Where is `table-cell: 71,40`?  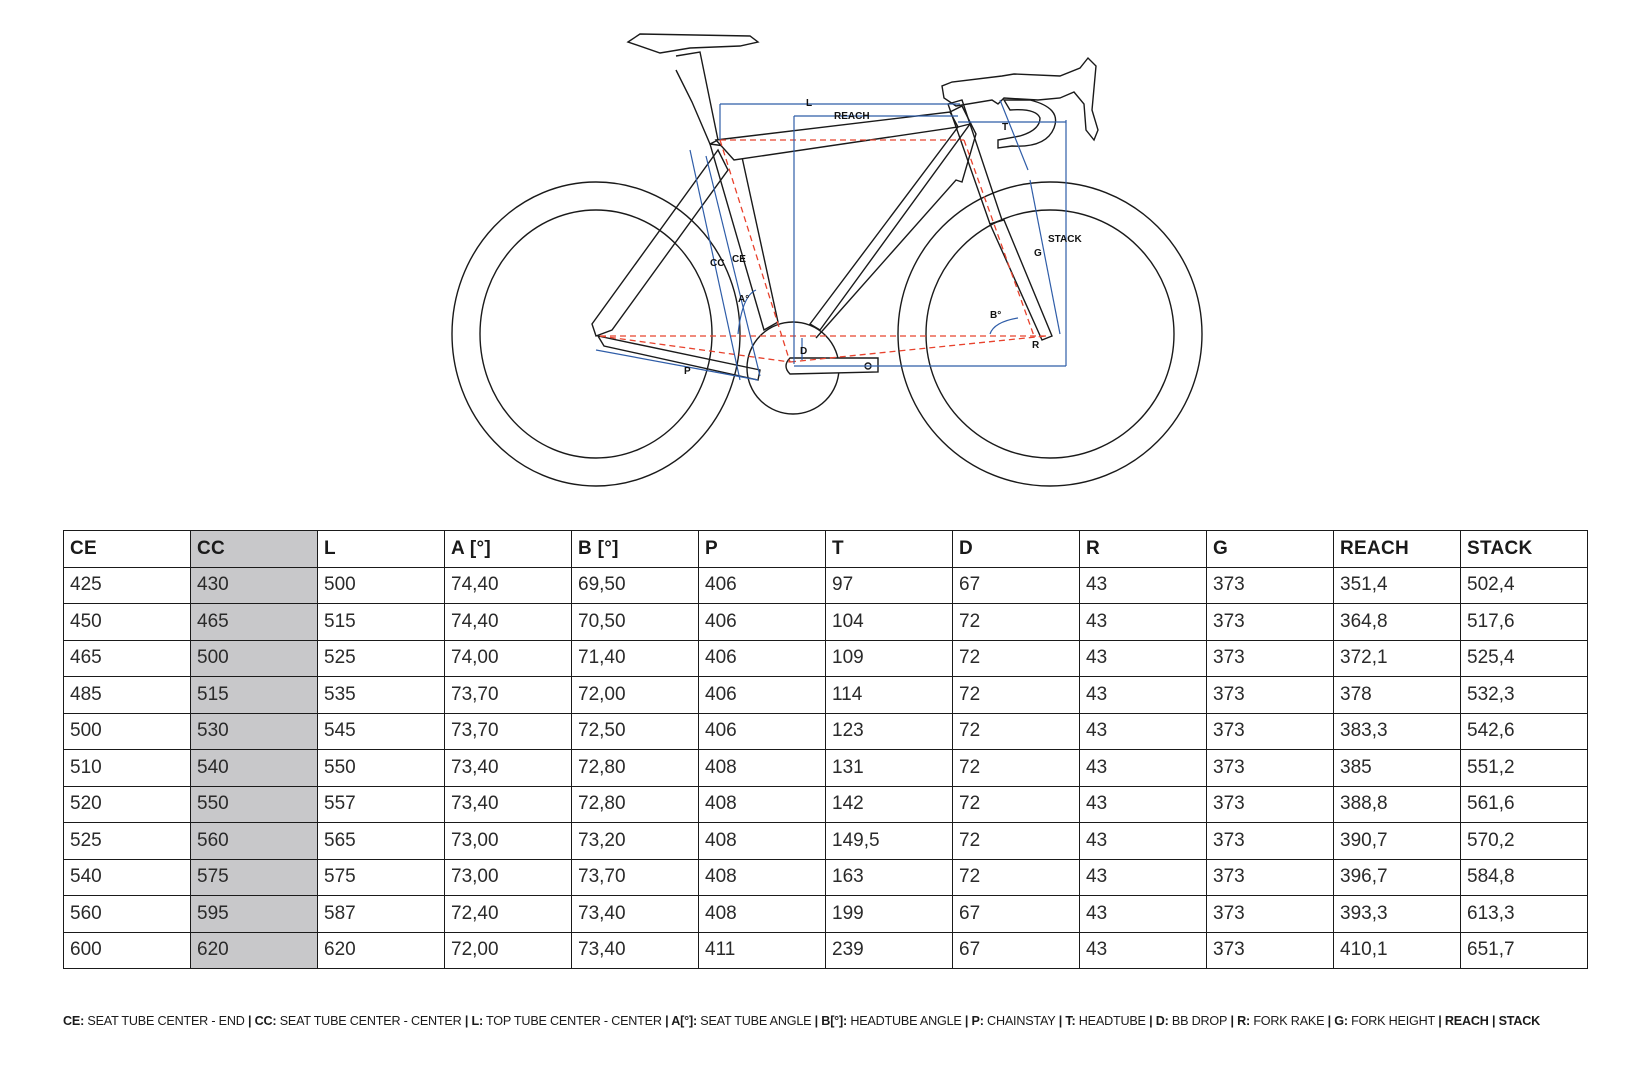
table-cell: 71,40 is located at coordinates (635, 658).